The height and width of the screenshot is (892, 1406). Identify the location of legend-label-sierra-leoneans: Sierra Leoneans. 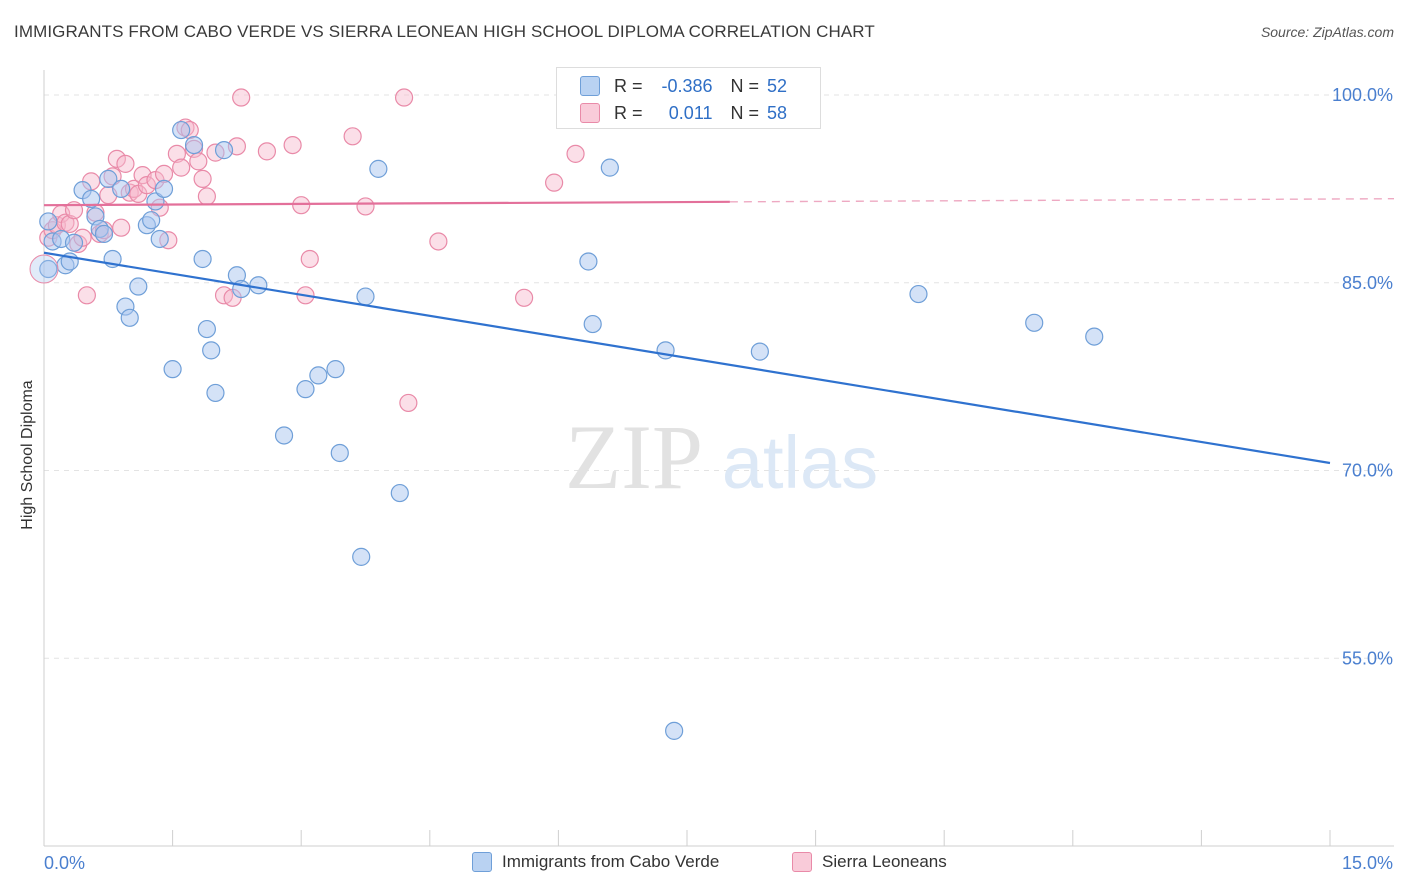
(884, 861).